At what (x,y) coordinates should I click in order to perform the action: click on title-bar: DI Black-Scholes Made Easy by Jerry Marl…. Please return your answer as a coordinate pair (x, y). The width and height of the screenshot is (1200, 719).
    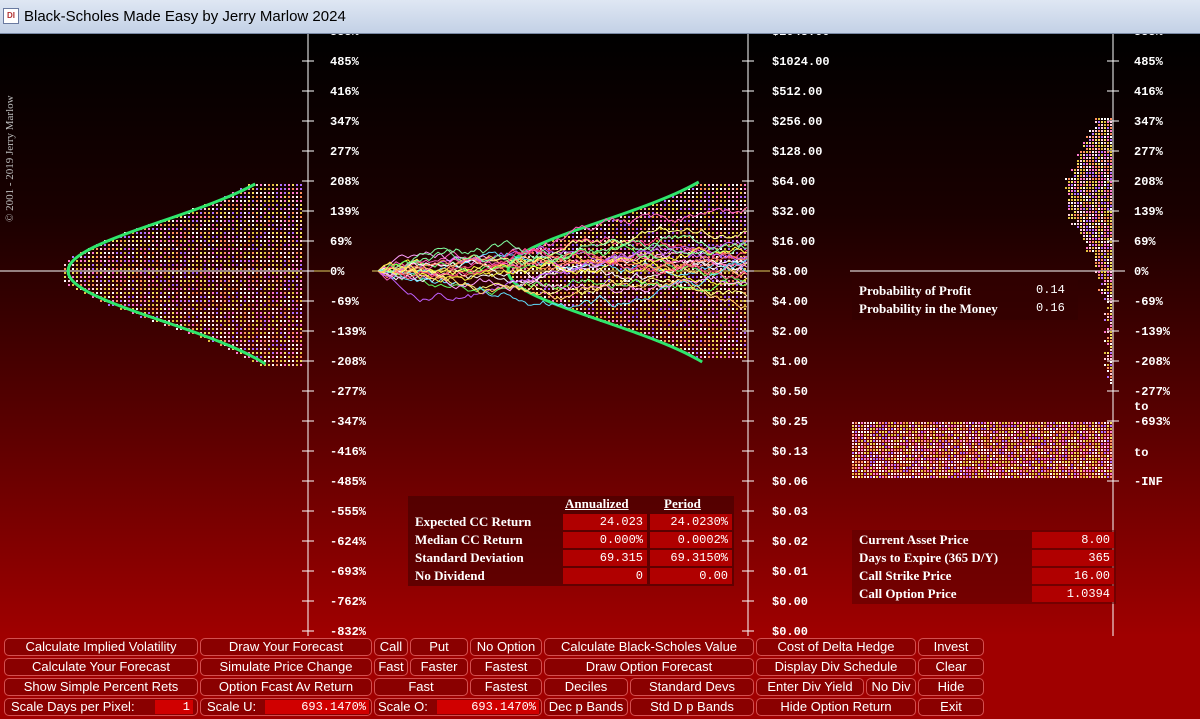
    Looking at the image, I should click on (600, 17).